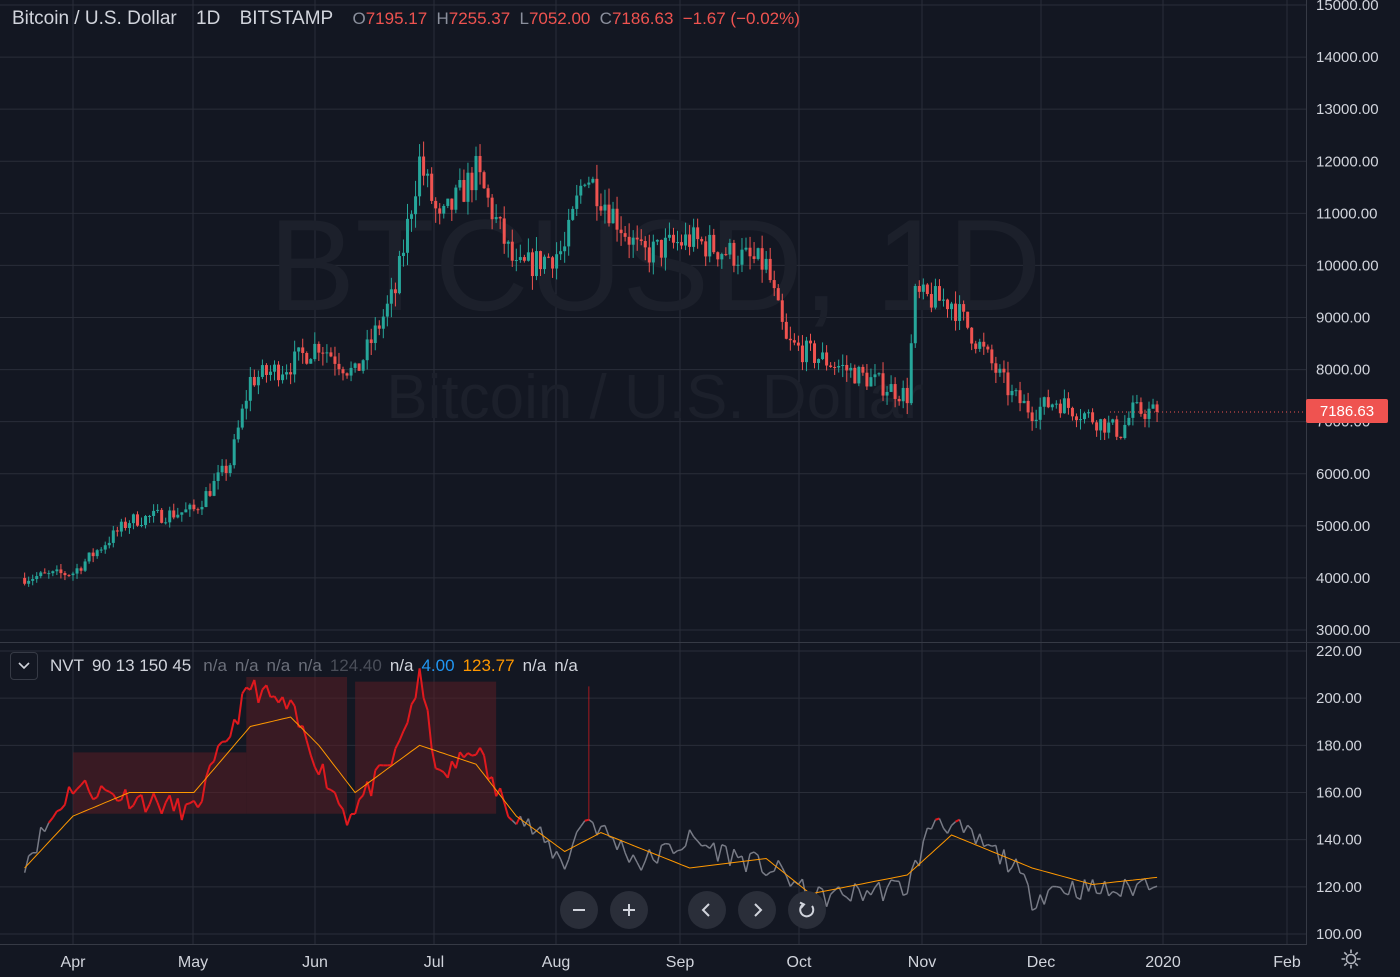 Image resolution: width=1400 pixels, height=977 pixels. What do you see at coordinates (1347, 161) in the screenshot?
I see `price-tick-label: 12000.00` at bounding box center [1347, 161].